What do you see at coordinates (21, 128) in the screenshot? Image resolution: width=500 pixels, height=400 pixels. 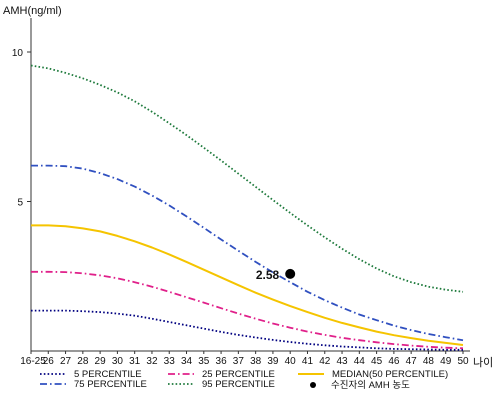 I see `y-ticks: 5 10` at bounding box center [21, 128].